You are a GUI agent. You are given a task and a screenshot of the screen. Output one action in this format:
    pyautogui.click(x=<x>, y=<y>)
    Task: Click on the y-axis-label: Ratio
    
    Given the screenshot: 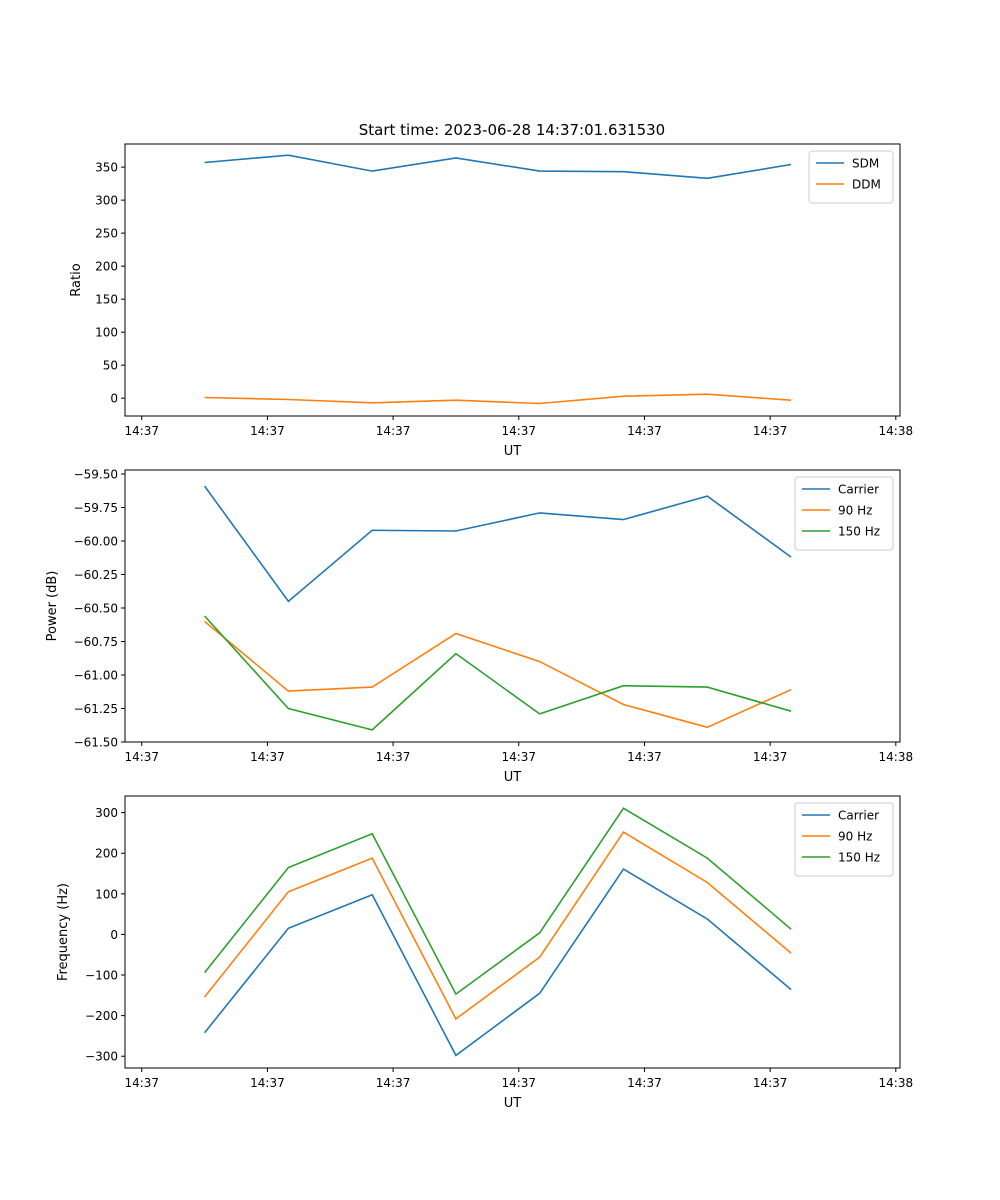 What is the action you would take?
    pyautogui.click(x=76, y=279)
    